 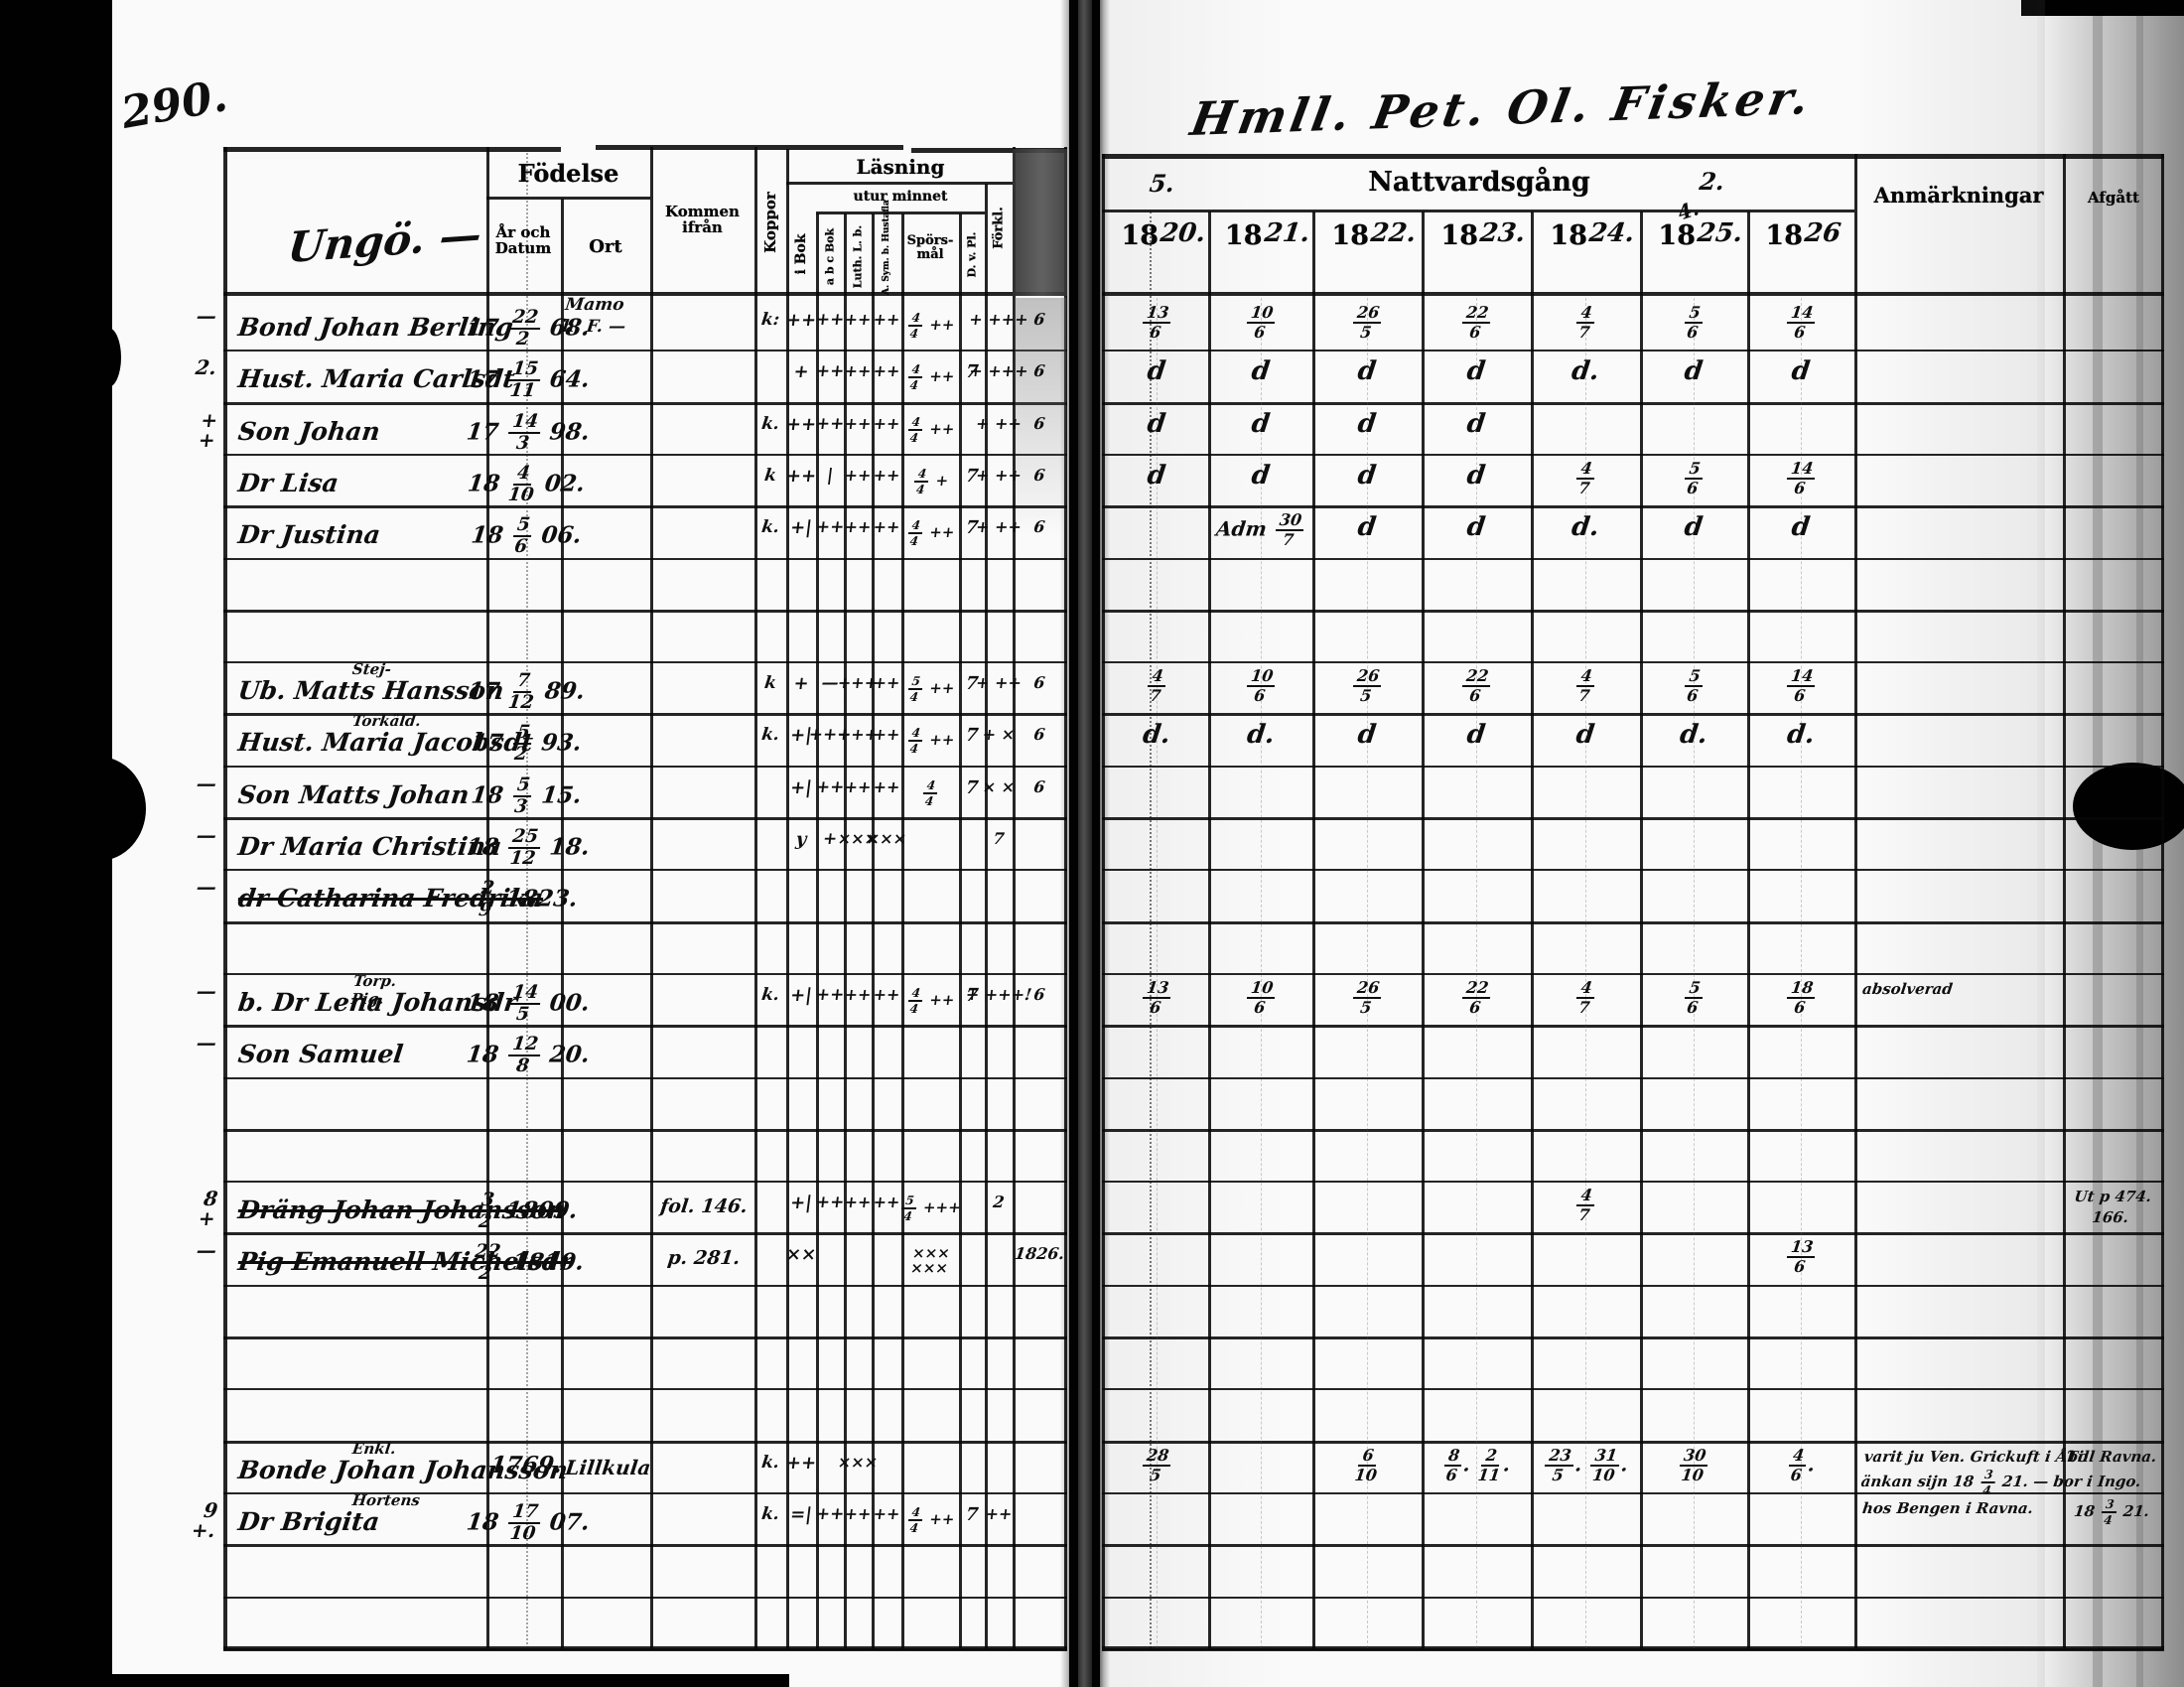 What do you see at coordinates (527, 898) in the screenshot?
I see `left-name-col-dotted-line` at bounding box center [527, 898].